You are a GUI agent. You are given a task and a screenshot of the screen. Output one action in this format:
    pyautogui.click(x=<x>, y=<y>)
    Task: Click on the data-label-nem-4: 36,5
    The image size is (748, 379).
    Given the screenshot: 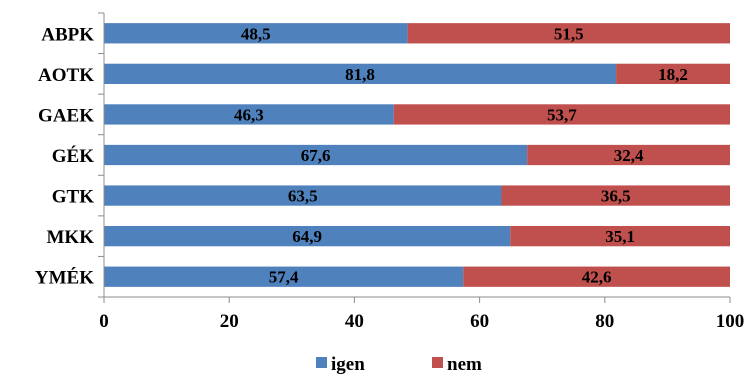 What is the action you would take?
    pyautogui.click(x=616, y=196)
    